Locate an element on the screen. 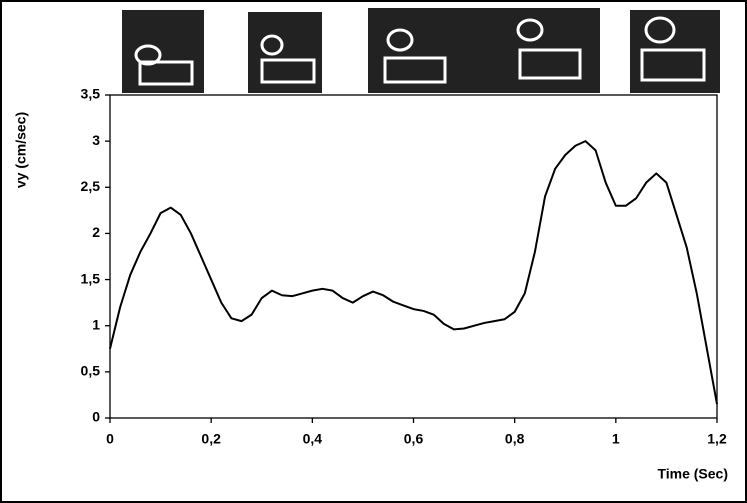  y-tick-label: 1 is located at coordinates (96, 324).